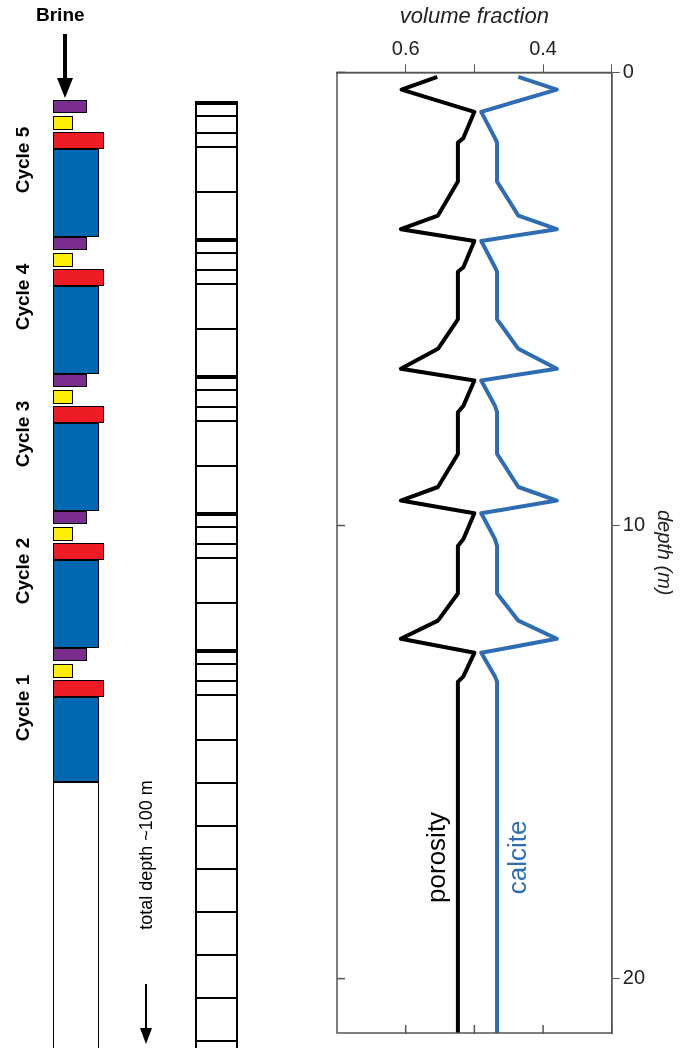  Describe the element at coordinates (517, 857) in the screenshot. I see `text: calcite` at that location.